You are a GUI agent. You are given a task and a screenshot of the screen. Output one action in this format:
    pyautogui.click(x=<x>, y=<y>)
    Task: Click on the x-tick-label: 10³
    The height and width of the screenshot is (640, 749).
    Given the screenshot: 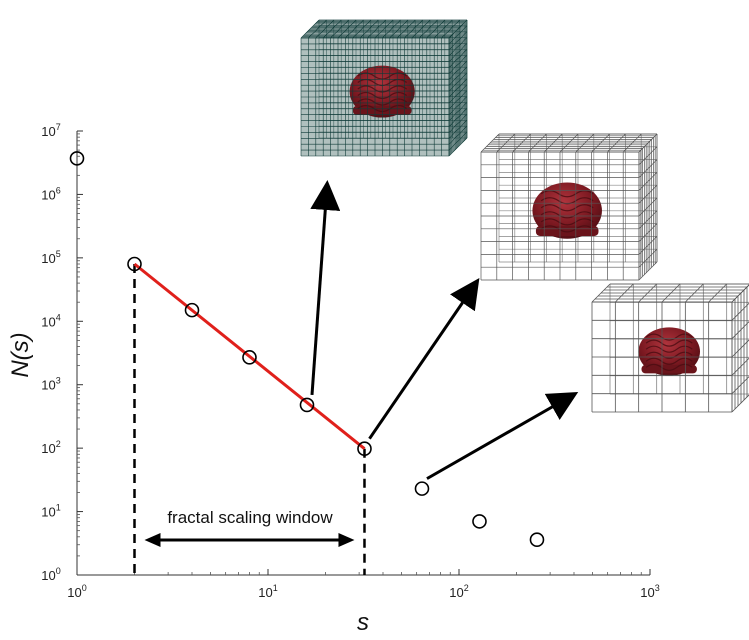 What is the action you would take?
    pyautogui.click(x=649, y=591)
    